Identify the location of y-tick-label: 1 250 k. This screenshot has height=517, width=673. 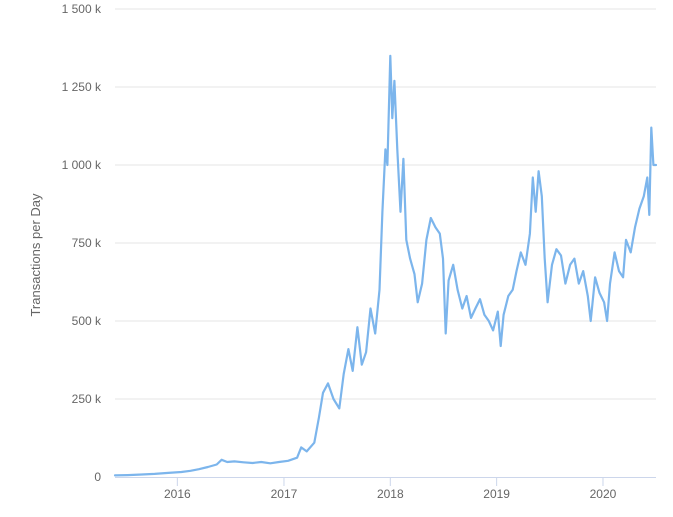
(82, 87).